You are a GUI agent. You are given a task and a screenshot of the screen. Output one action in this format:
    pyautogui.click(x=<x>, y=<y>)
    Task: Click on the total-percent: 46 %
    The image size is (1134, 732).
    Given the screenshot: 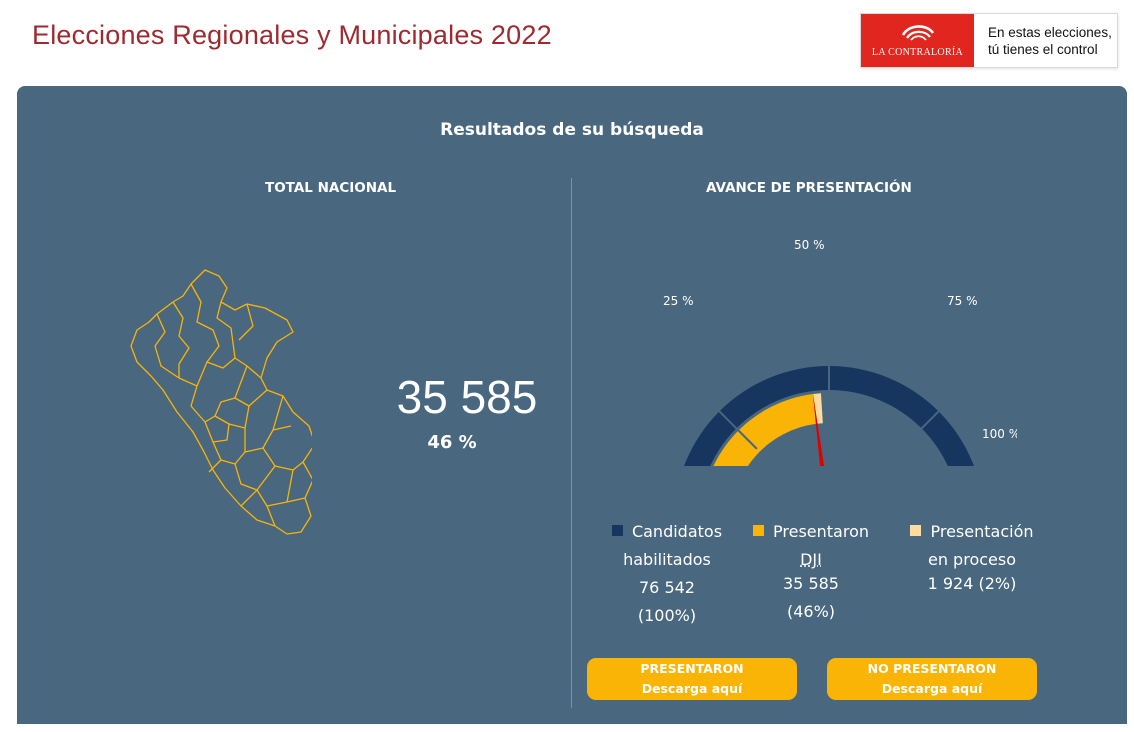 What is the action you would take?
    pyautogui.click(x=452, y=442)
    